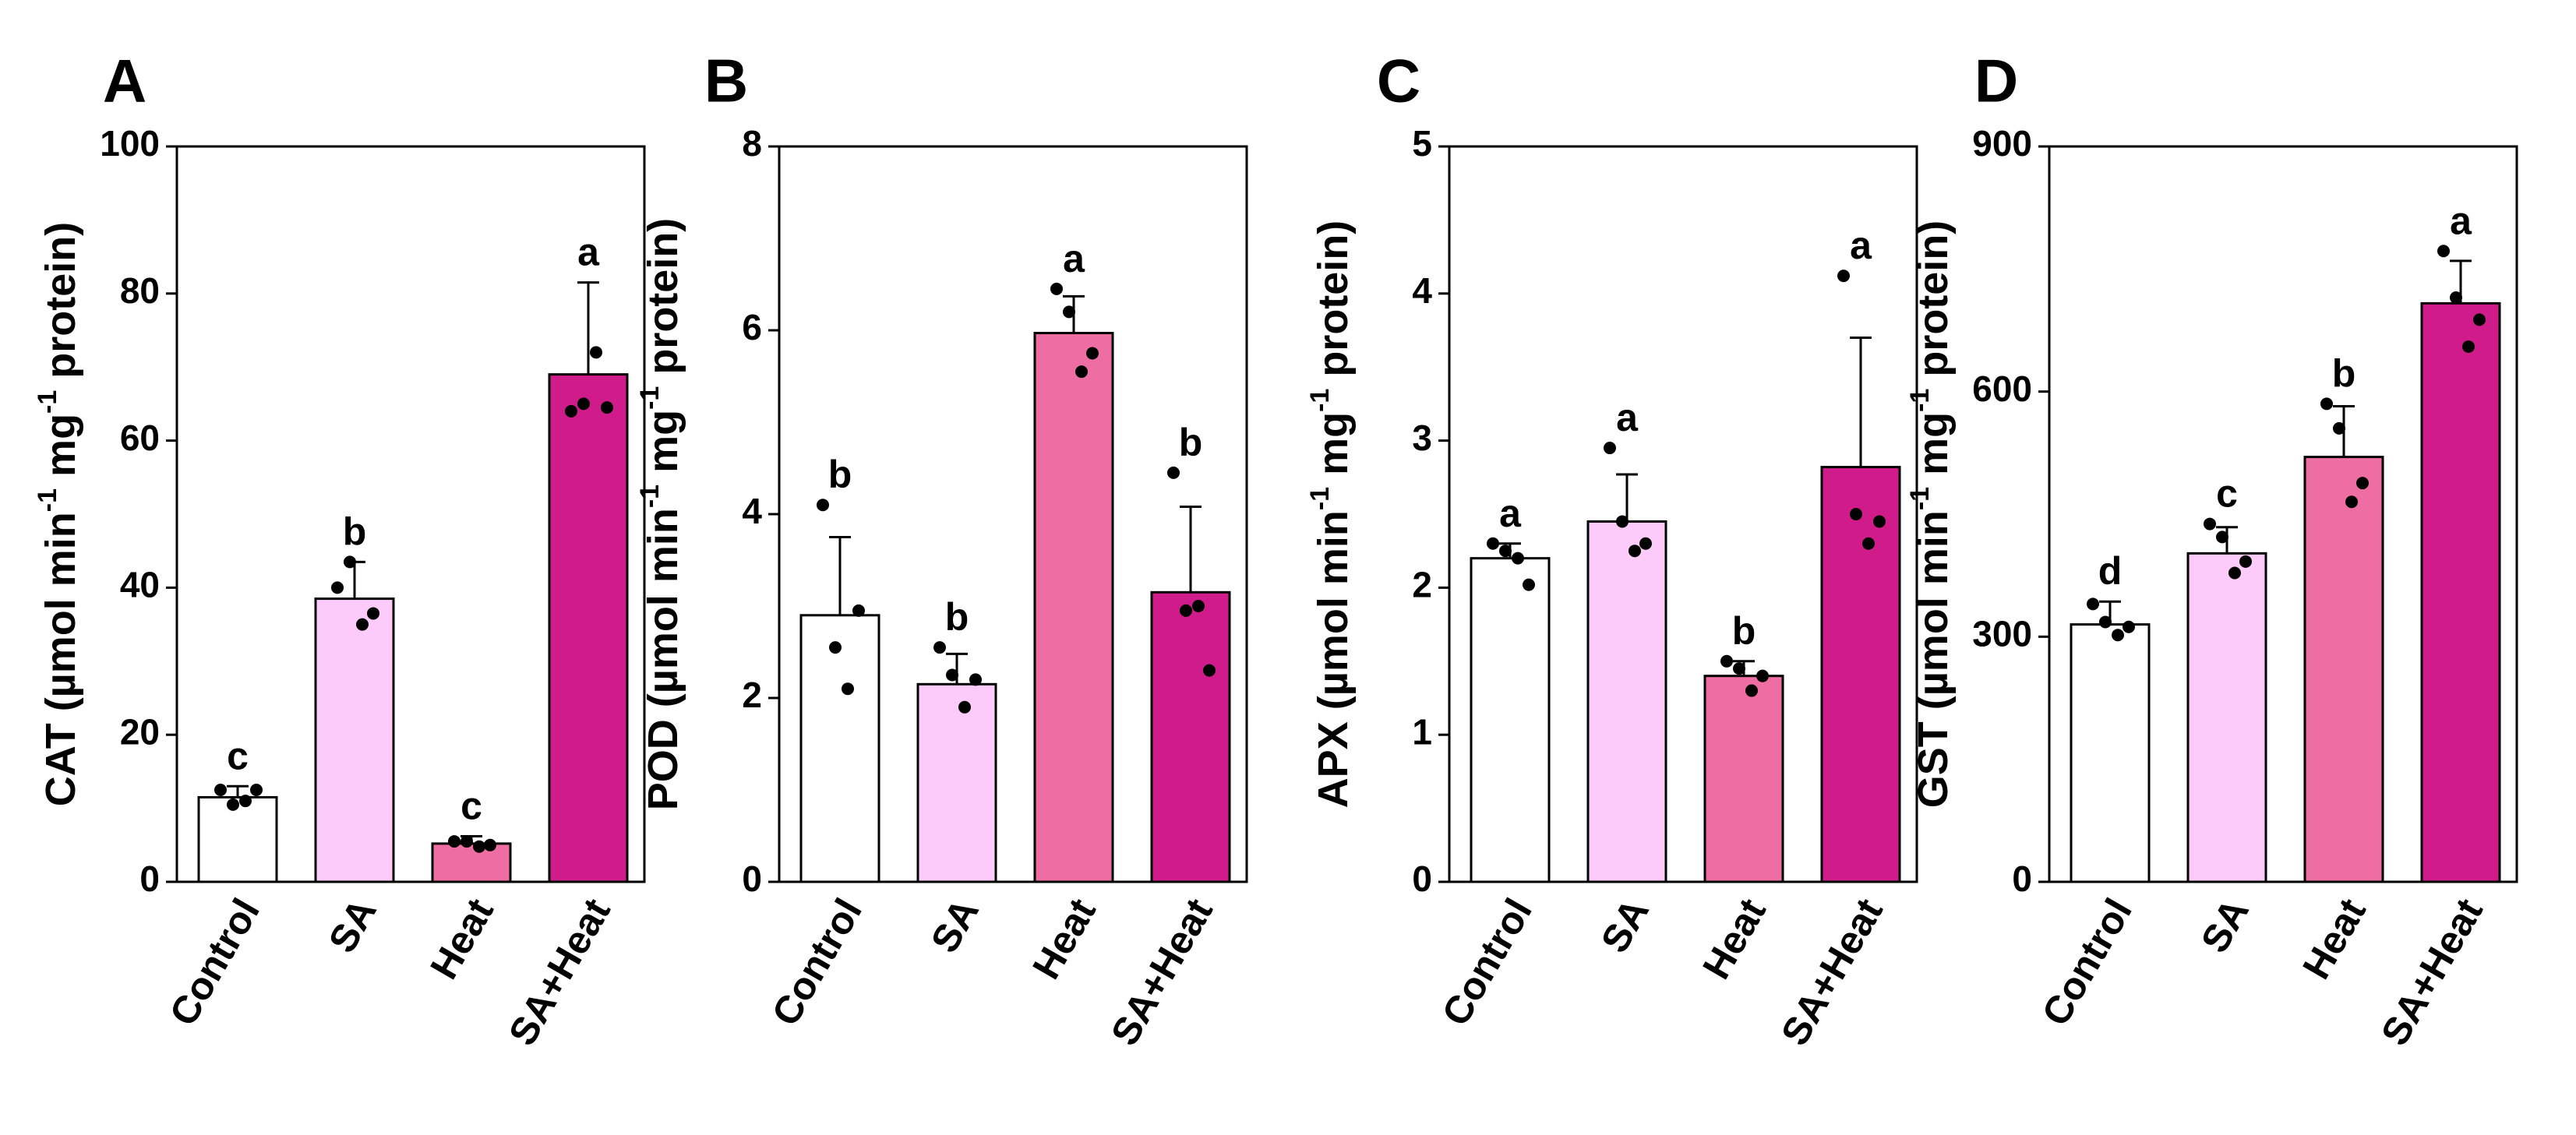 The height and width of the screenshot is (1135, 2576). What do you see at coordinates (130, 143) in the screenshot?
I see `y-tick-label: 100` at bounding box center [130, 143].